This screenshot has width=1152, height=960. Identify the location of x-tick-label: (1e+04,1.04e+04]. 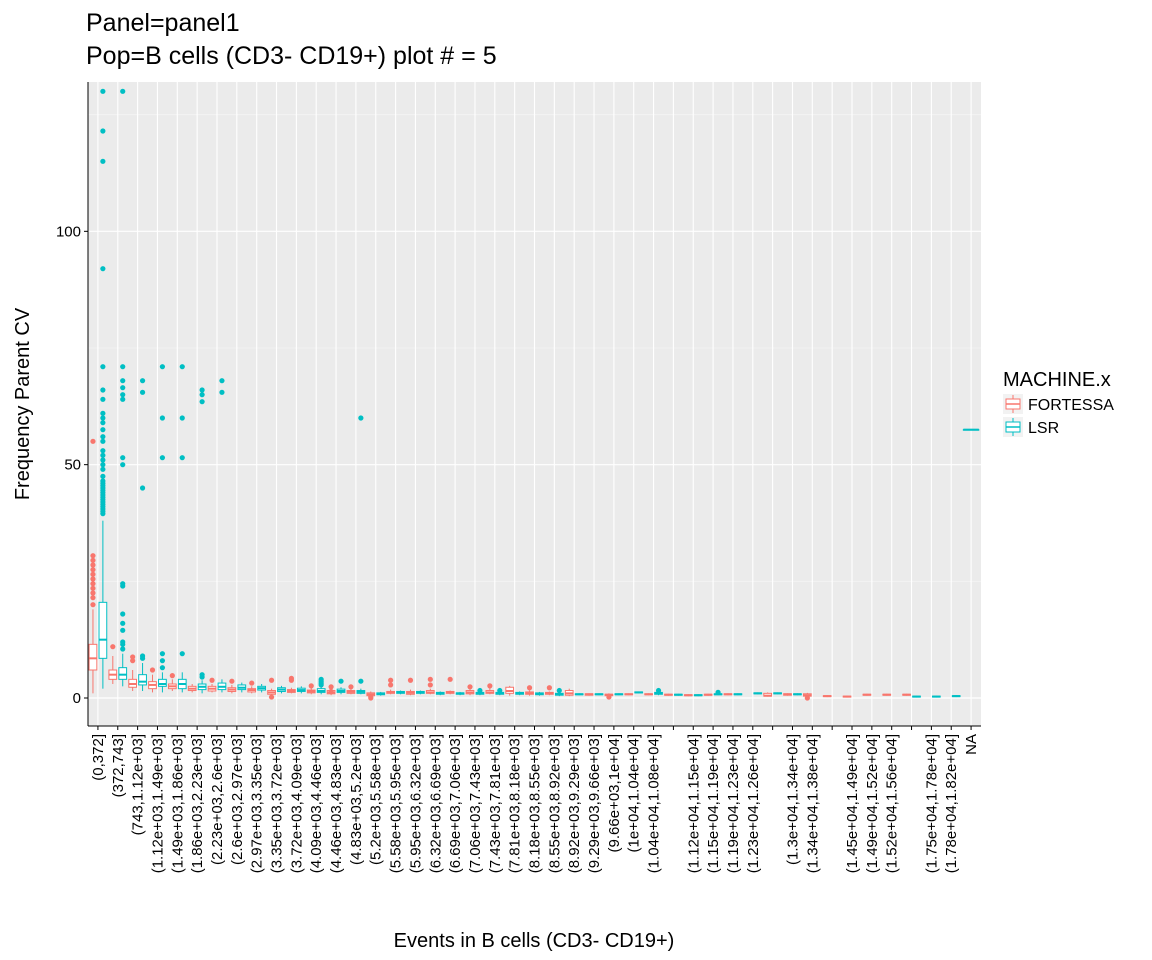
(634, 793).